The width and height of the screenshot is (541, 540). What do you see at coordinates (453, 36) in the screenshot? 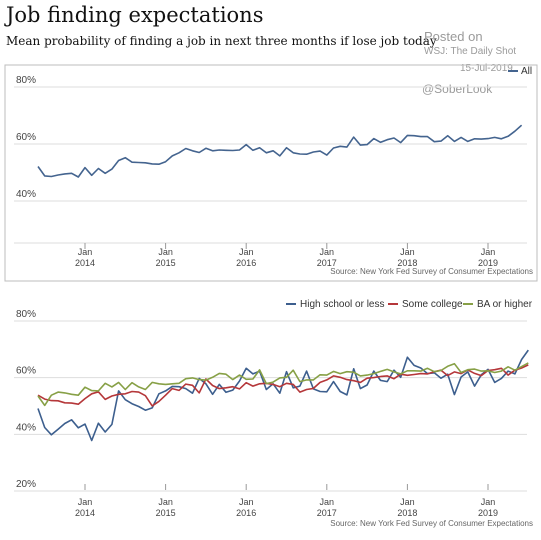
I see `watermark-posted: Posted on` at bounding box center [453, 36].